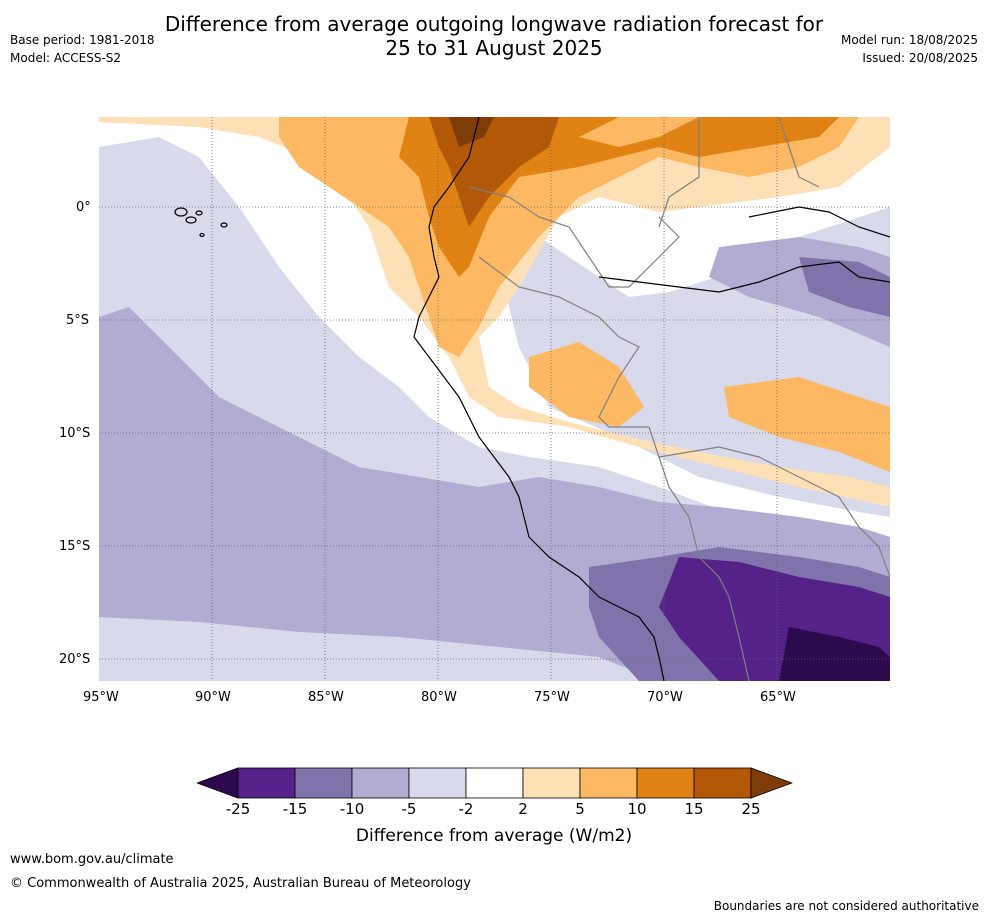 The width and height of the screenshot is (988, 919). I want to click on colorbar, so click(494, 785).